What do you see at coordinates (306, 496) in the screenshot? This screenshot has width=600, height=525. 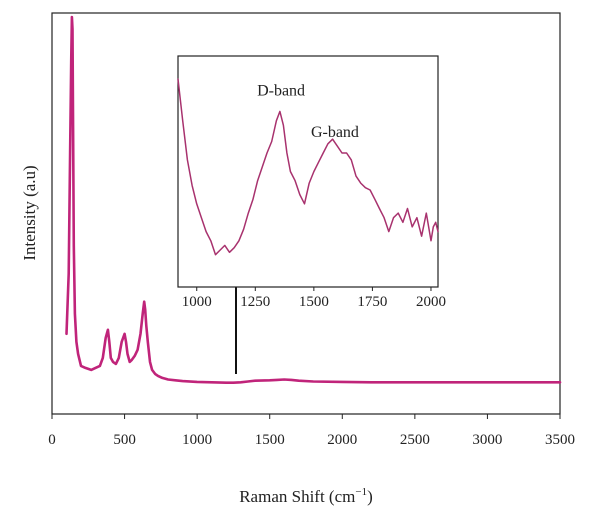 I see `x-axis-title: Raman Shift (cm−1)` at bounding box center [306, 496].